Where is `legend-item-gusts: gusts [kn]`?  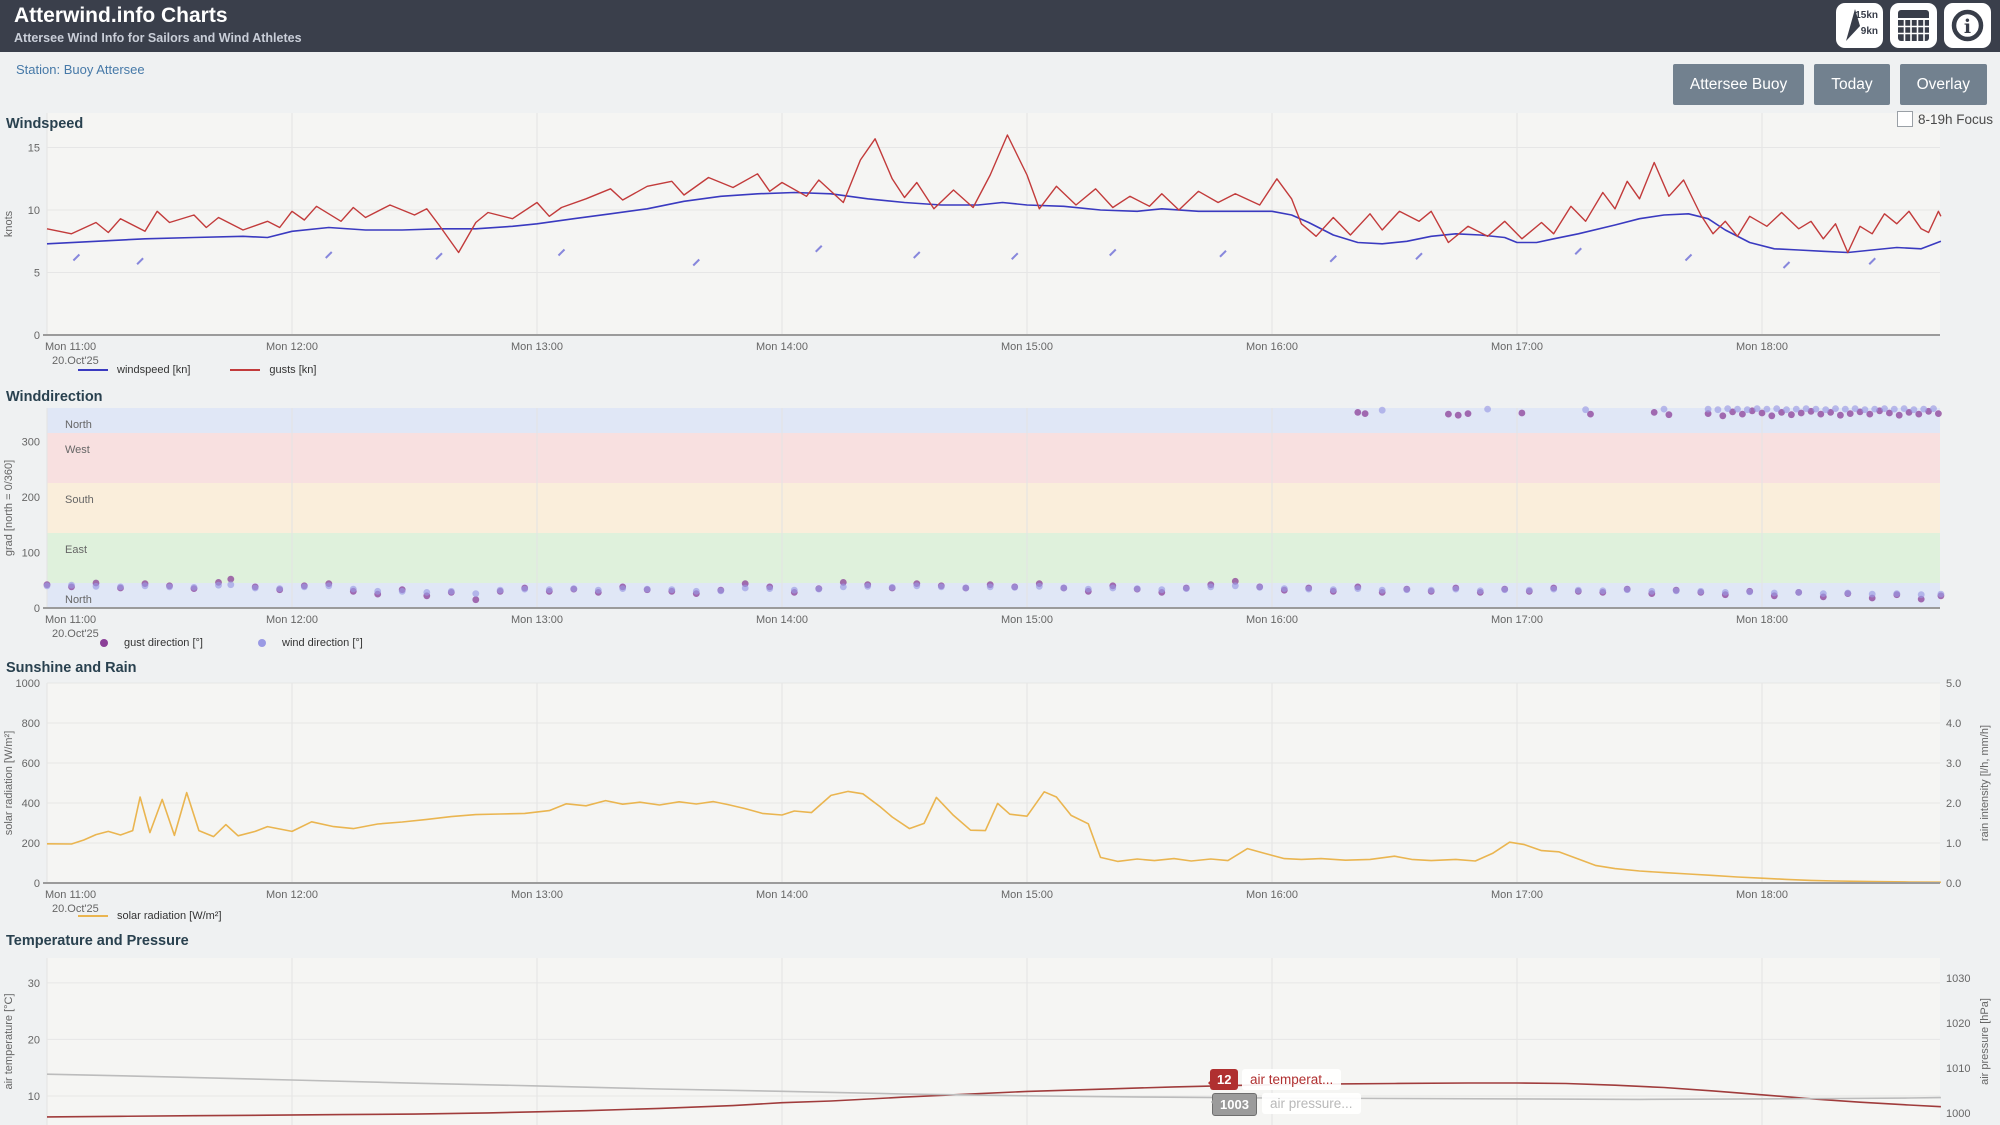
legend-item-gusts: gusts [kn] is located at coordinates (273, 370).